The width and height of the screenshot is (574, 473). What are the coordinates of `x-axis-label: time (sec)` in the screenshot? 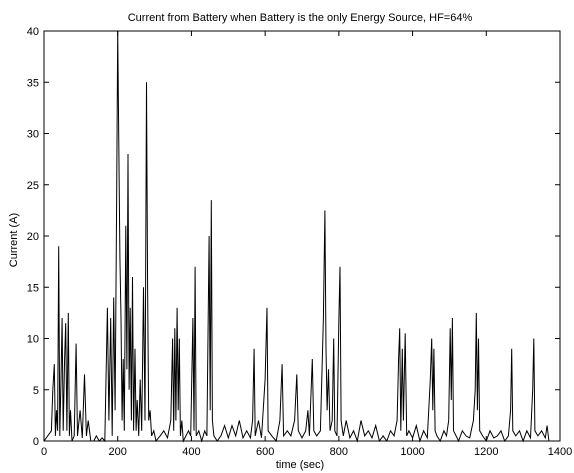 It's located at (300, 465).